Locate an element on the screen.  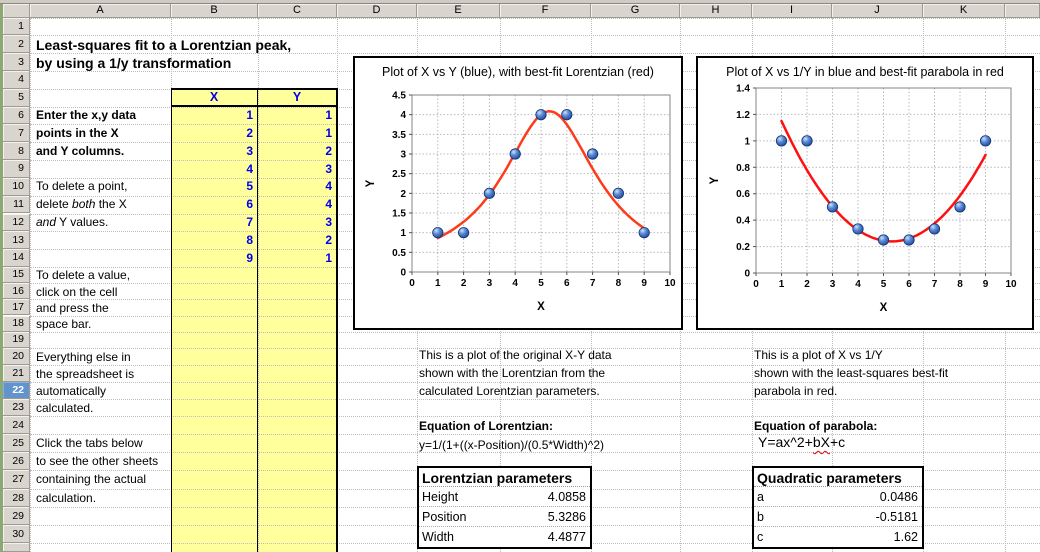
row-header-22: 22 is located at coordinates (16, 390).